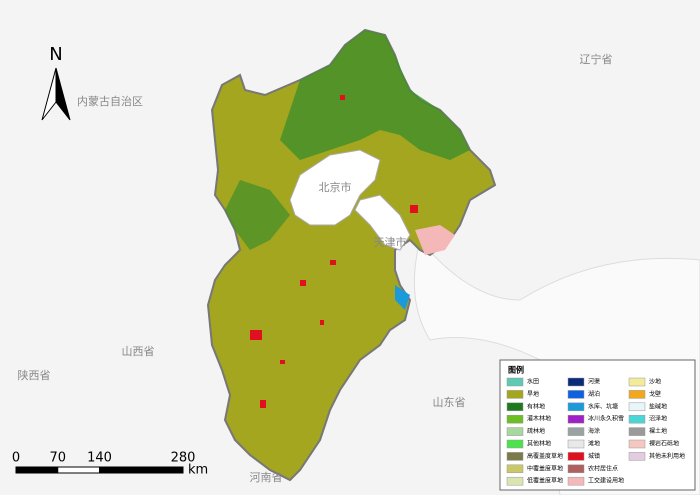 The image size is (700, 499). I want to click on coast-construction, so click(435, 240).